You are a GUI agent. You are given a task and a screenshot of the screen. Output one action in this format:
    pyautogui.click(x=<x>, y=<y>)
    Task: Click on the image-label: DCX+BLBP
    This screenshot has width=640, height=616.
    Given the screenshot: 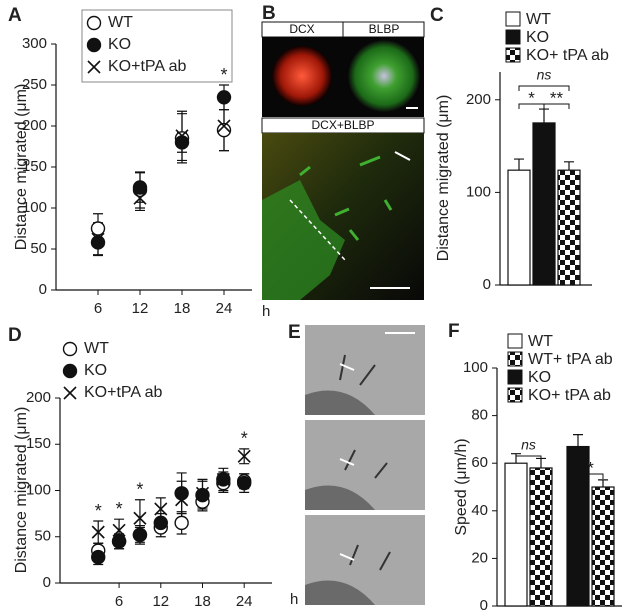 What is the action you would take?
    pyautogui.click(x=342, y=125)
    